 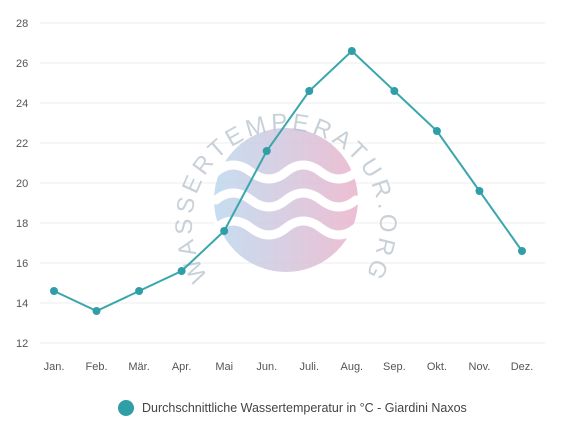 I want to click on x-tick-label: Jan., so click(x=54, y=367).